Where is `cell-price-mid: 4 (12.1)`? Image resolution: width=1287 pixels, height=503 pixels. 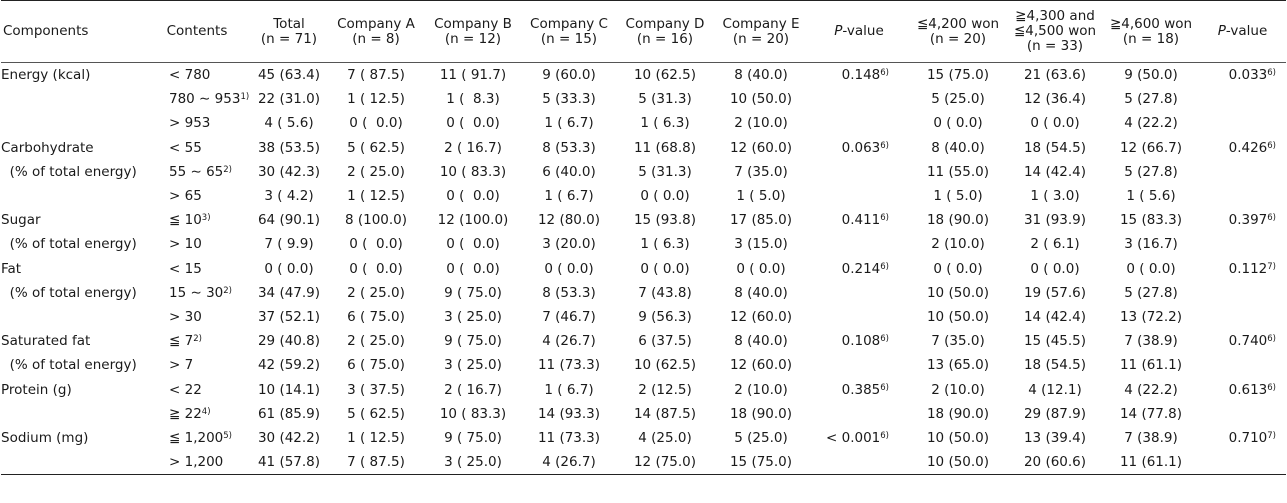
cell-price-mid: 4 (12.1) is located at coordinates (1055, 389).